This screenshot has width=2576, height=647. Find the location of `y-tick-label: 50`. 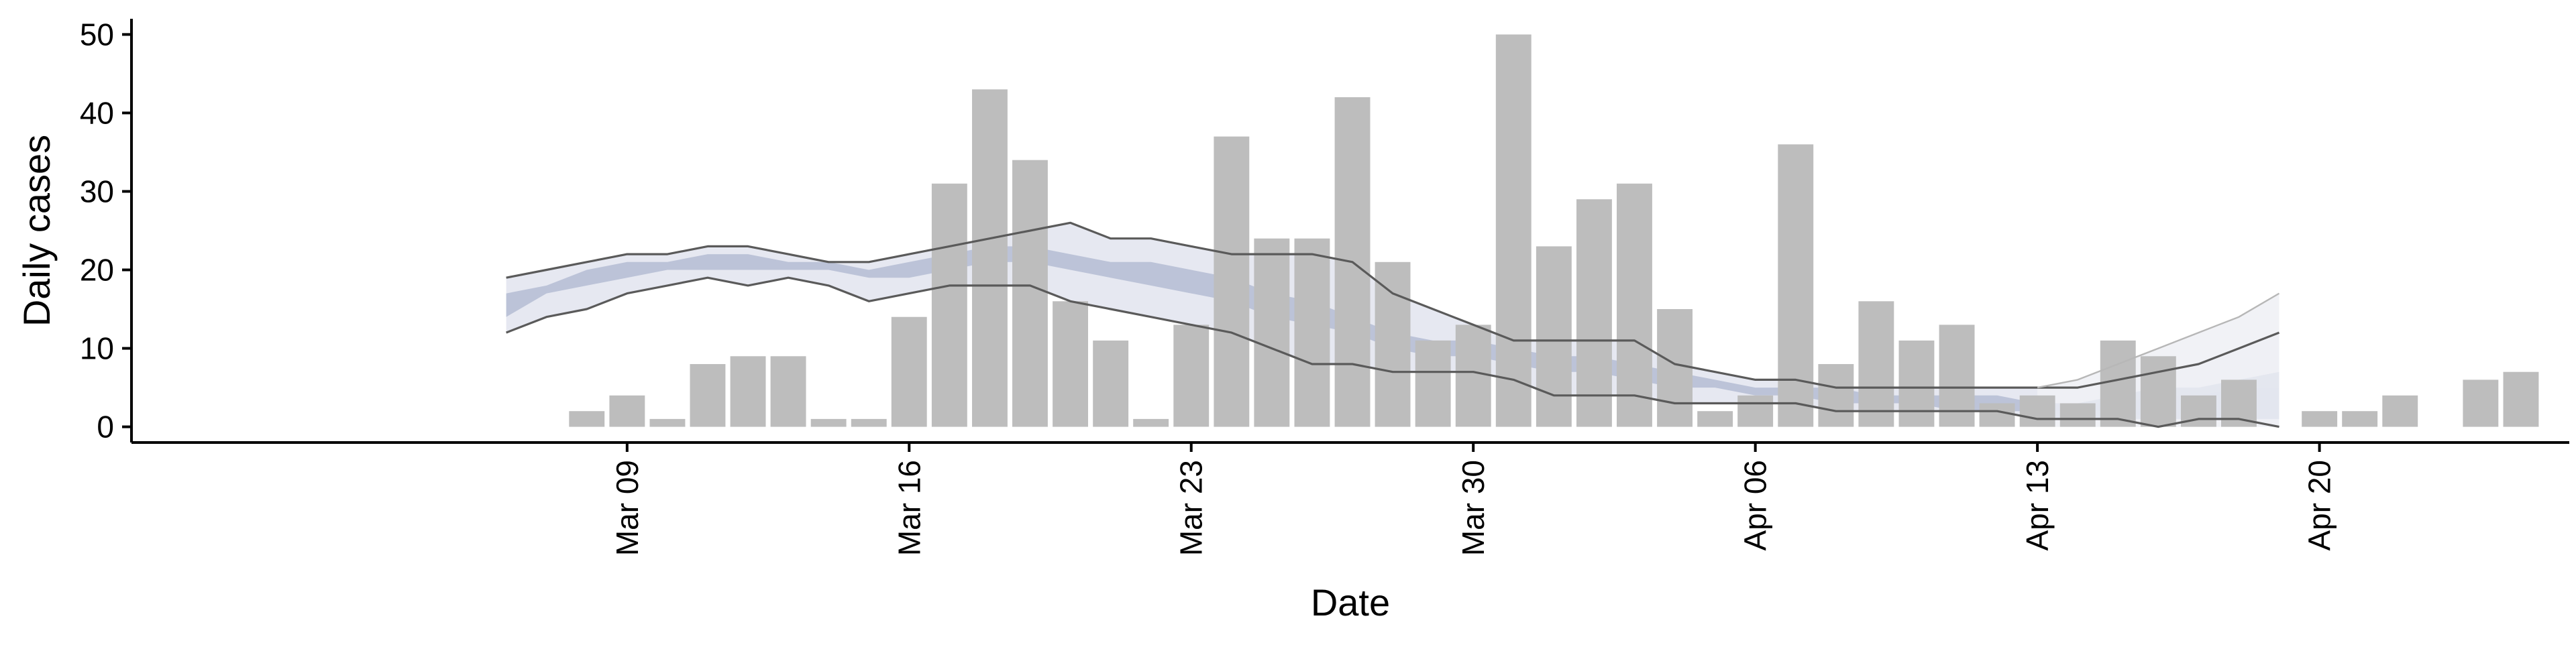

y-tick-label: 50 is located at coordinates (97, 34).